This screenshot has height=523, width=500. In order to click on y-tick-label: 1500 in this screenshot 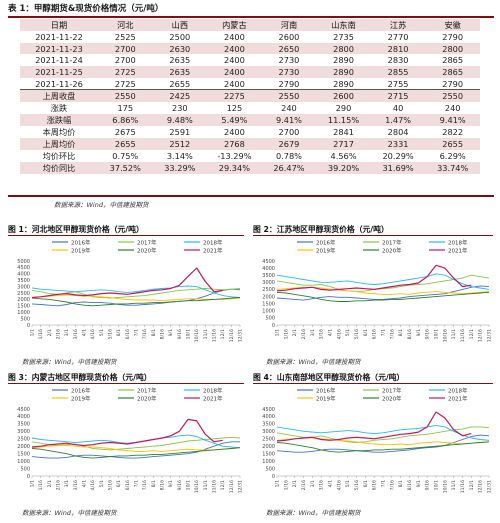, I will do `click(268, 304)`.